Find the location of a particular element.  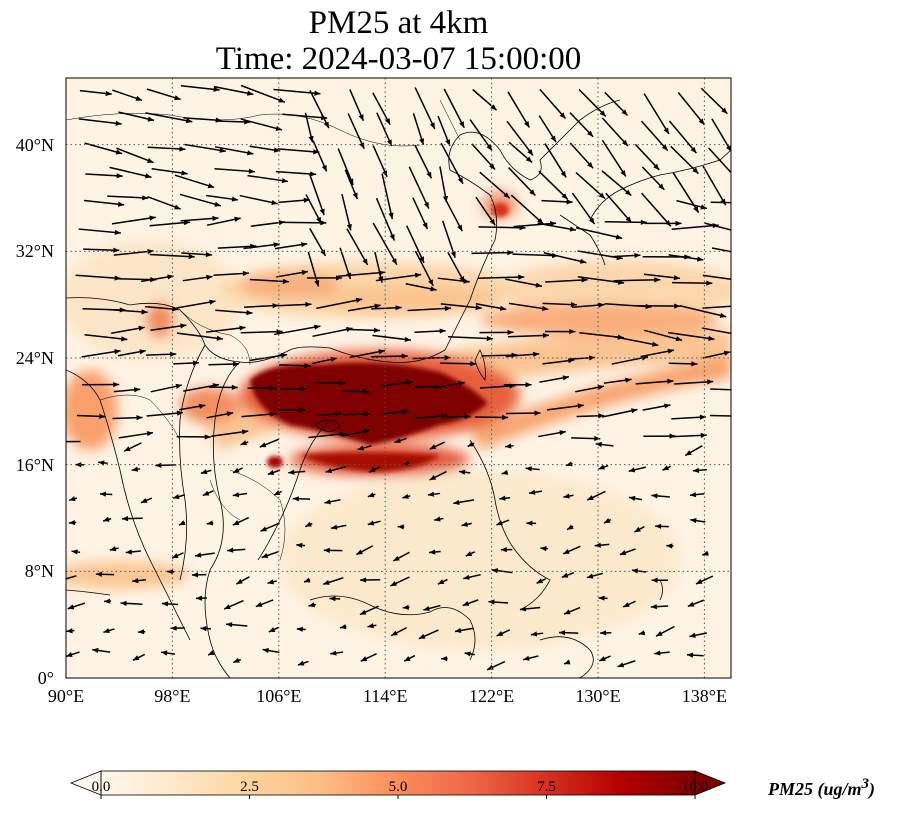

lon-tick-label: 106°E is located at coordinates (279, 696).